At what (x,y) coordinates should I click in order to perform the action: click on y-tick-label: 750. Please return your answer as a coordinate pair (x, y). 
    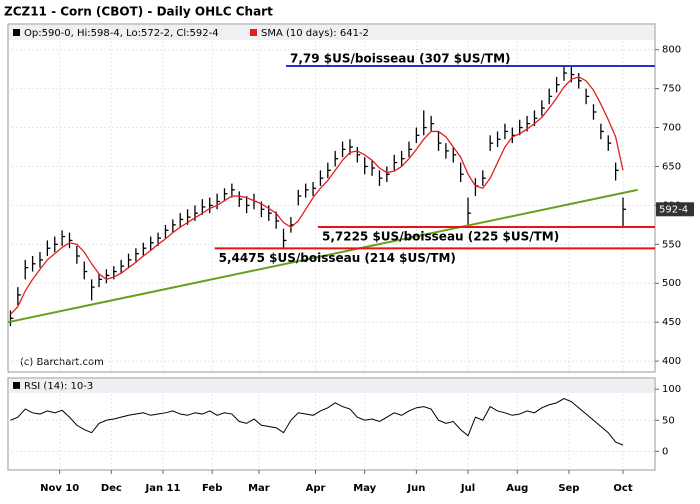
    Looking at the image, I should click on (671, 89).